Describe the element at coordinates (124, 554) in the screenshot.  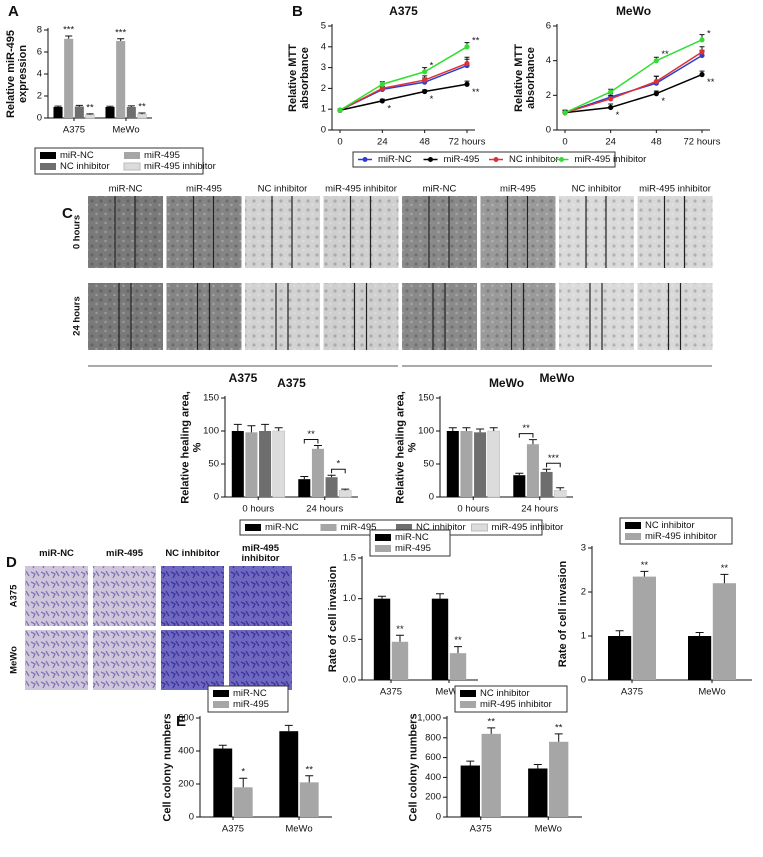
I see `column-header: miR-495` at that location.